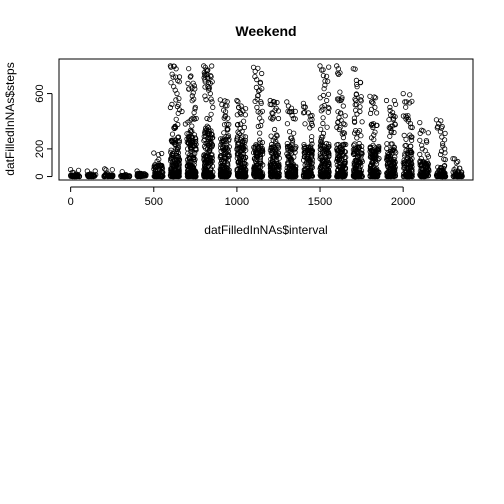 The height and width of the screenshot is (504, 504). What do you see at coordinates (154, 202) in the screenshot?
I see `x-tick-label: 500` at bounding box center [154, 202].